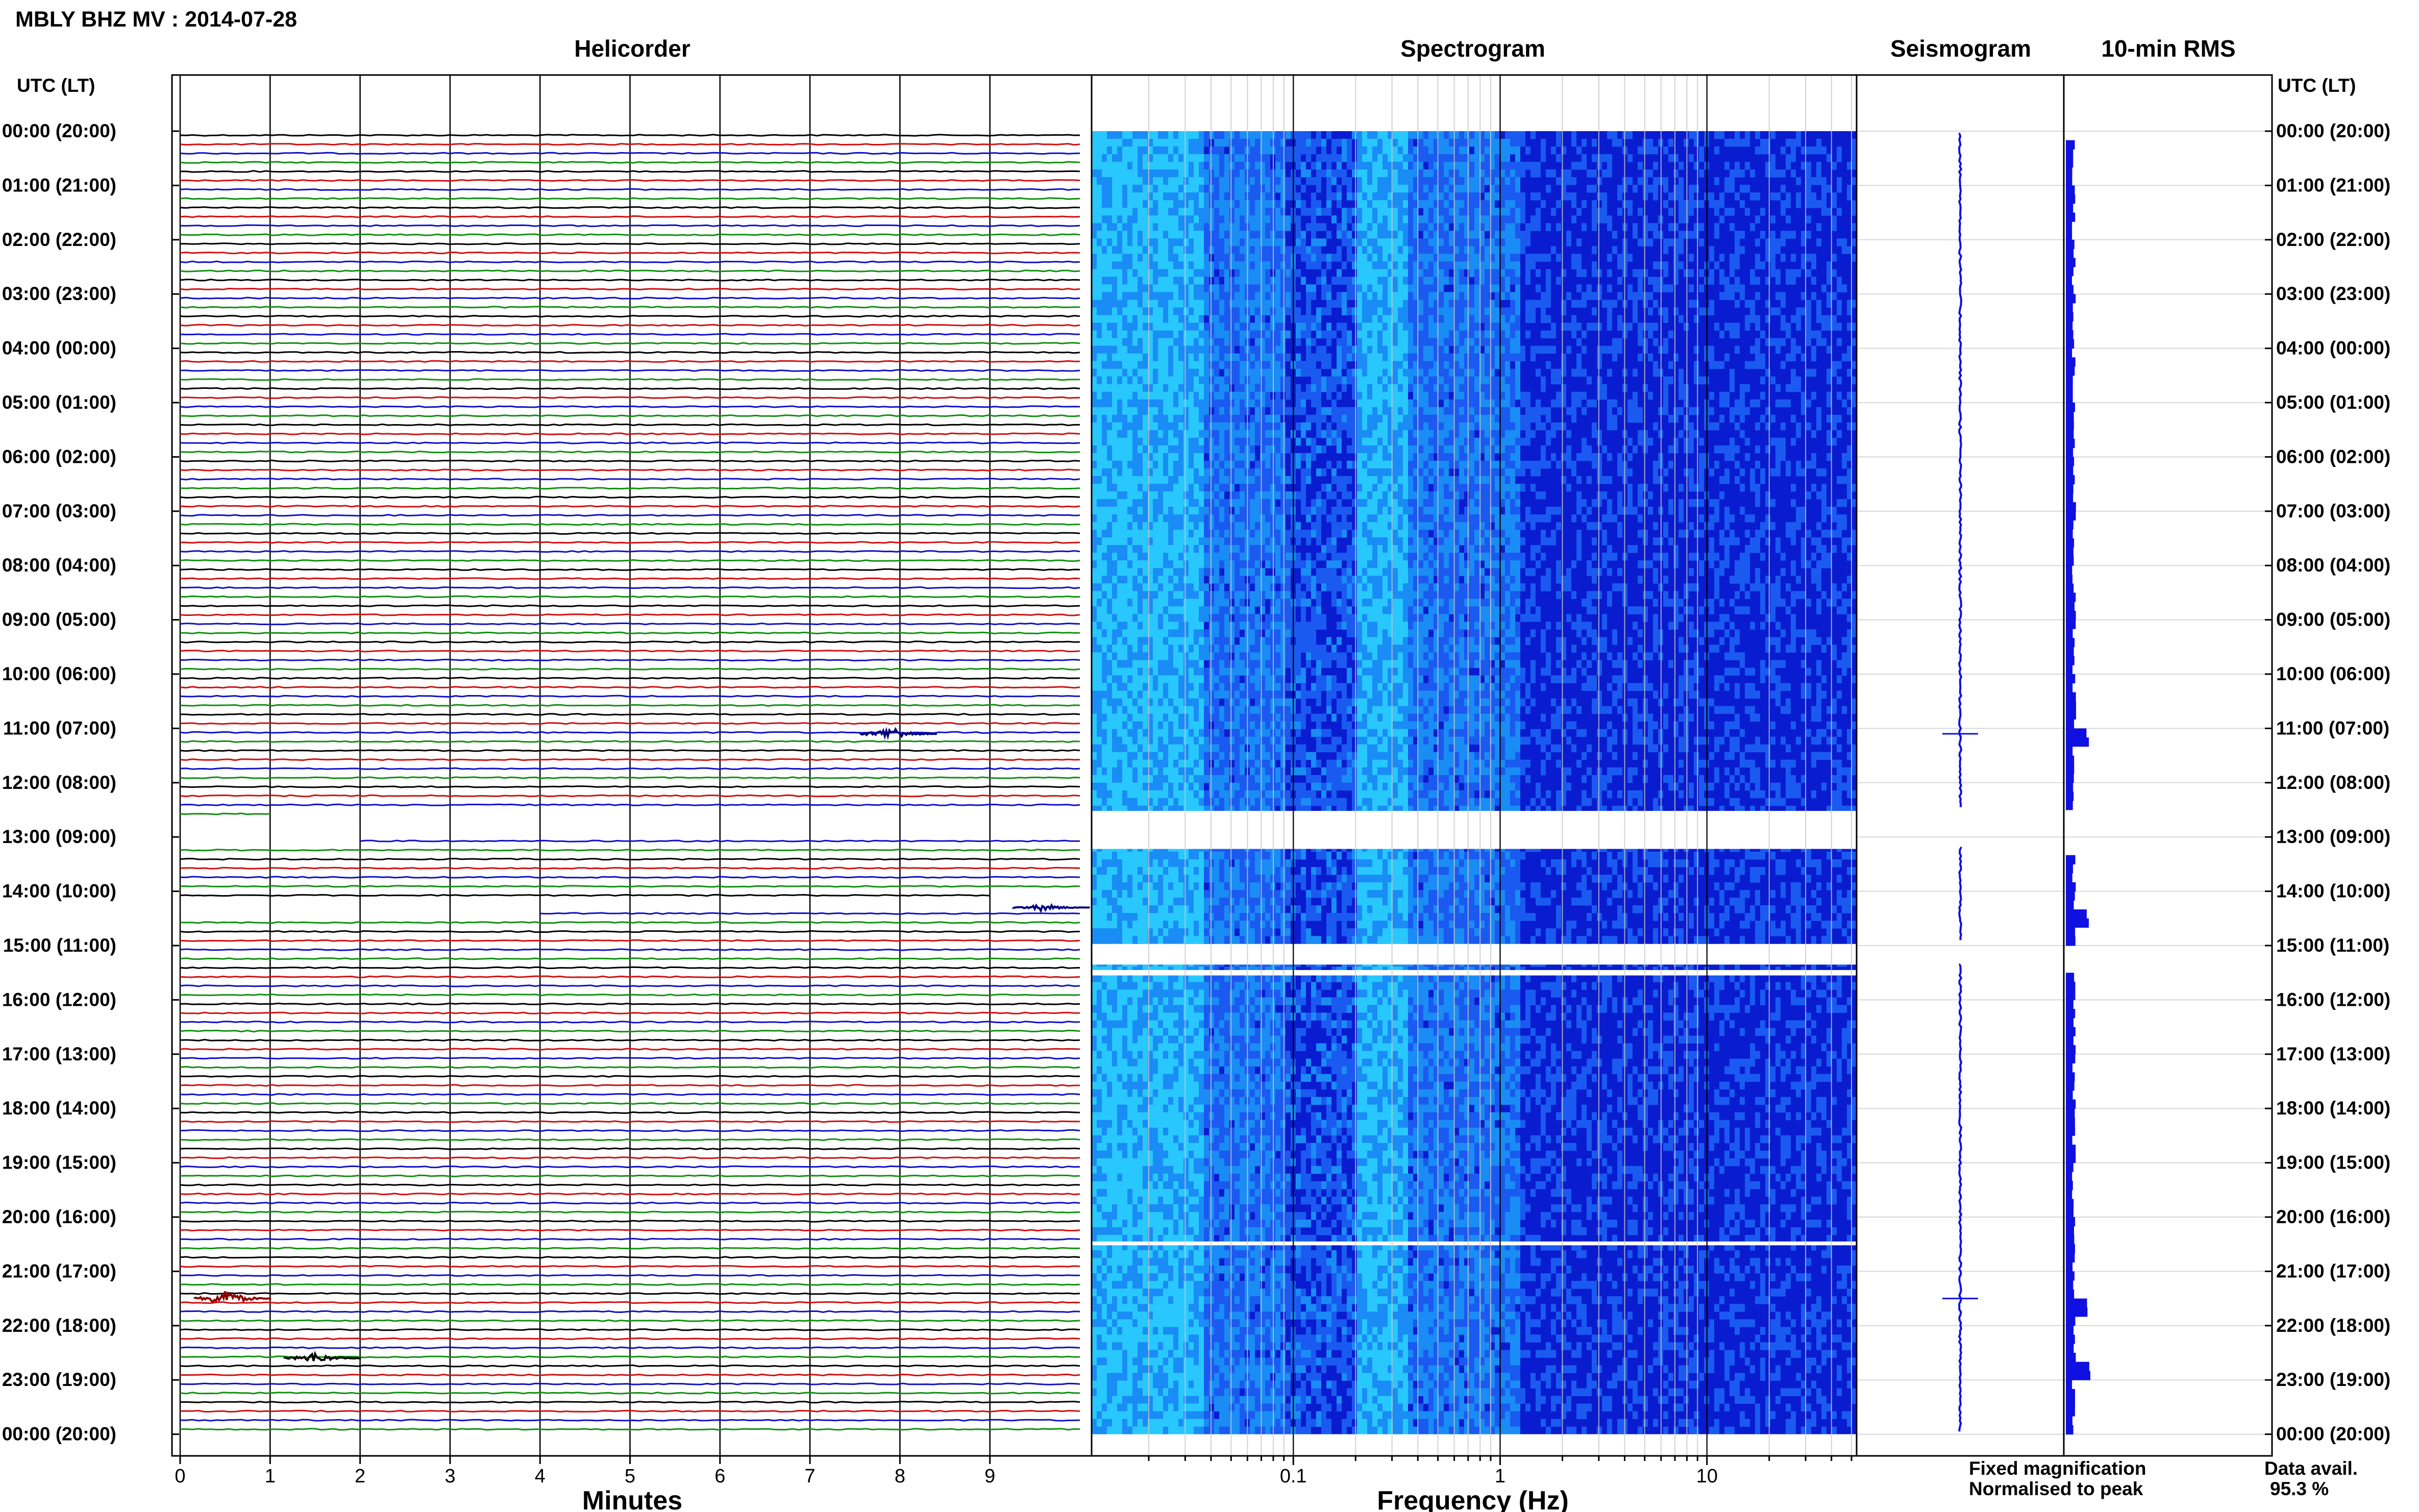  Describe the element at coordinates (2317, 85) in the screenshot. I see `time-axis-label-right: UTC (LT)` at that location.